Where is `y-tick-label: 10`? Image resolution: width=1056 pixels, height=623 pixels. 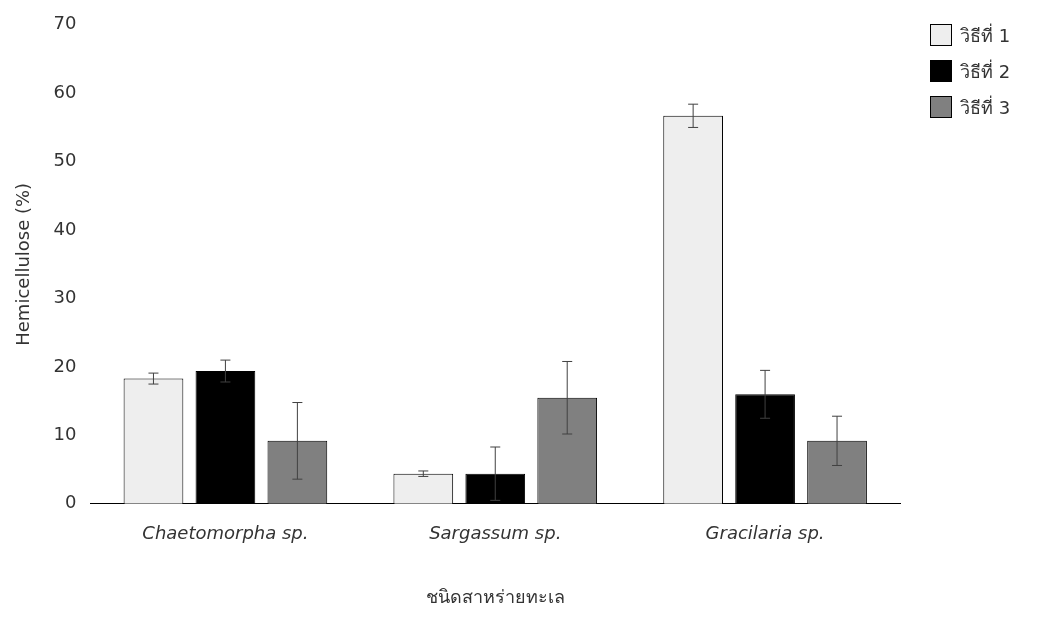 y-tick-label: 10 is located at coordinates (65, 434).